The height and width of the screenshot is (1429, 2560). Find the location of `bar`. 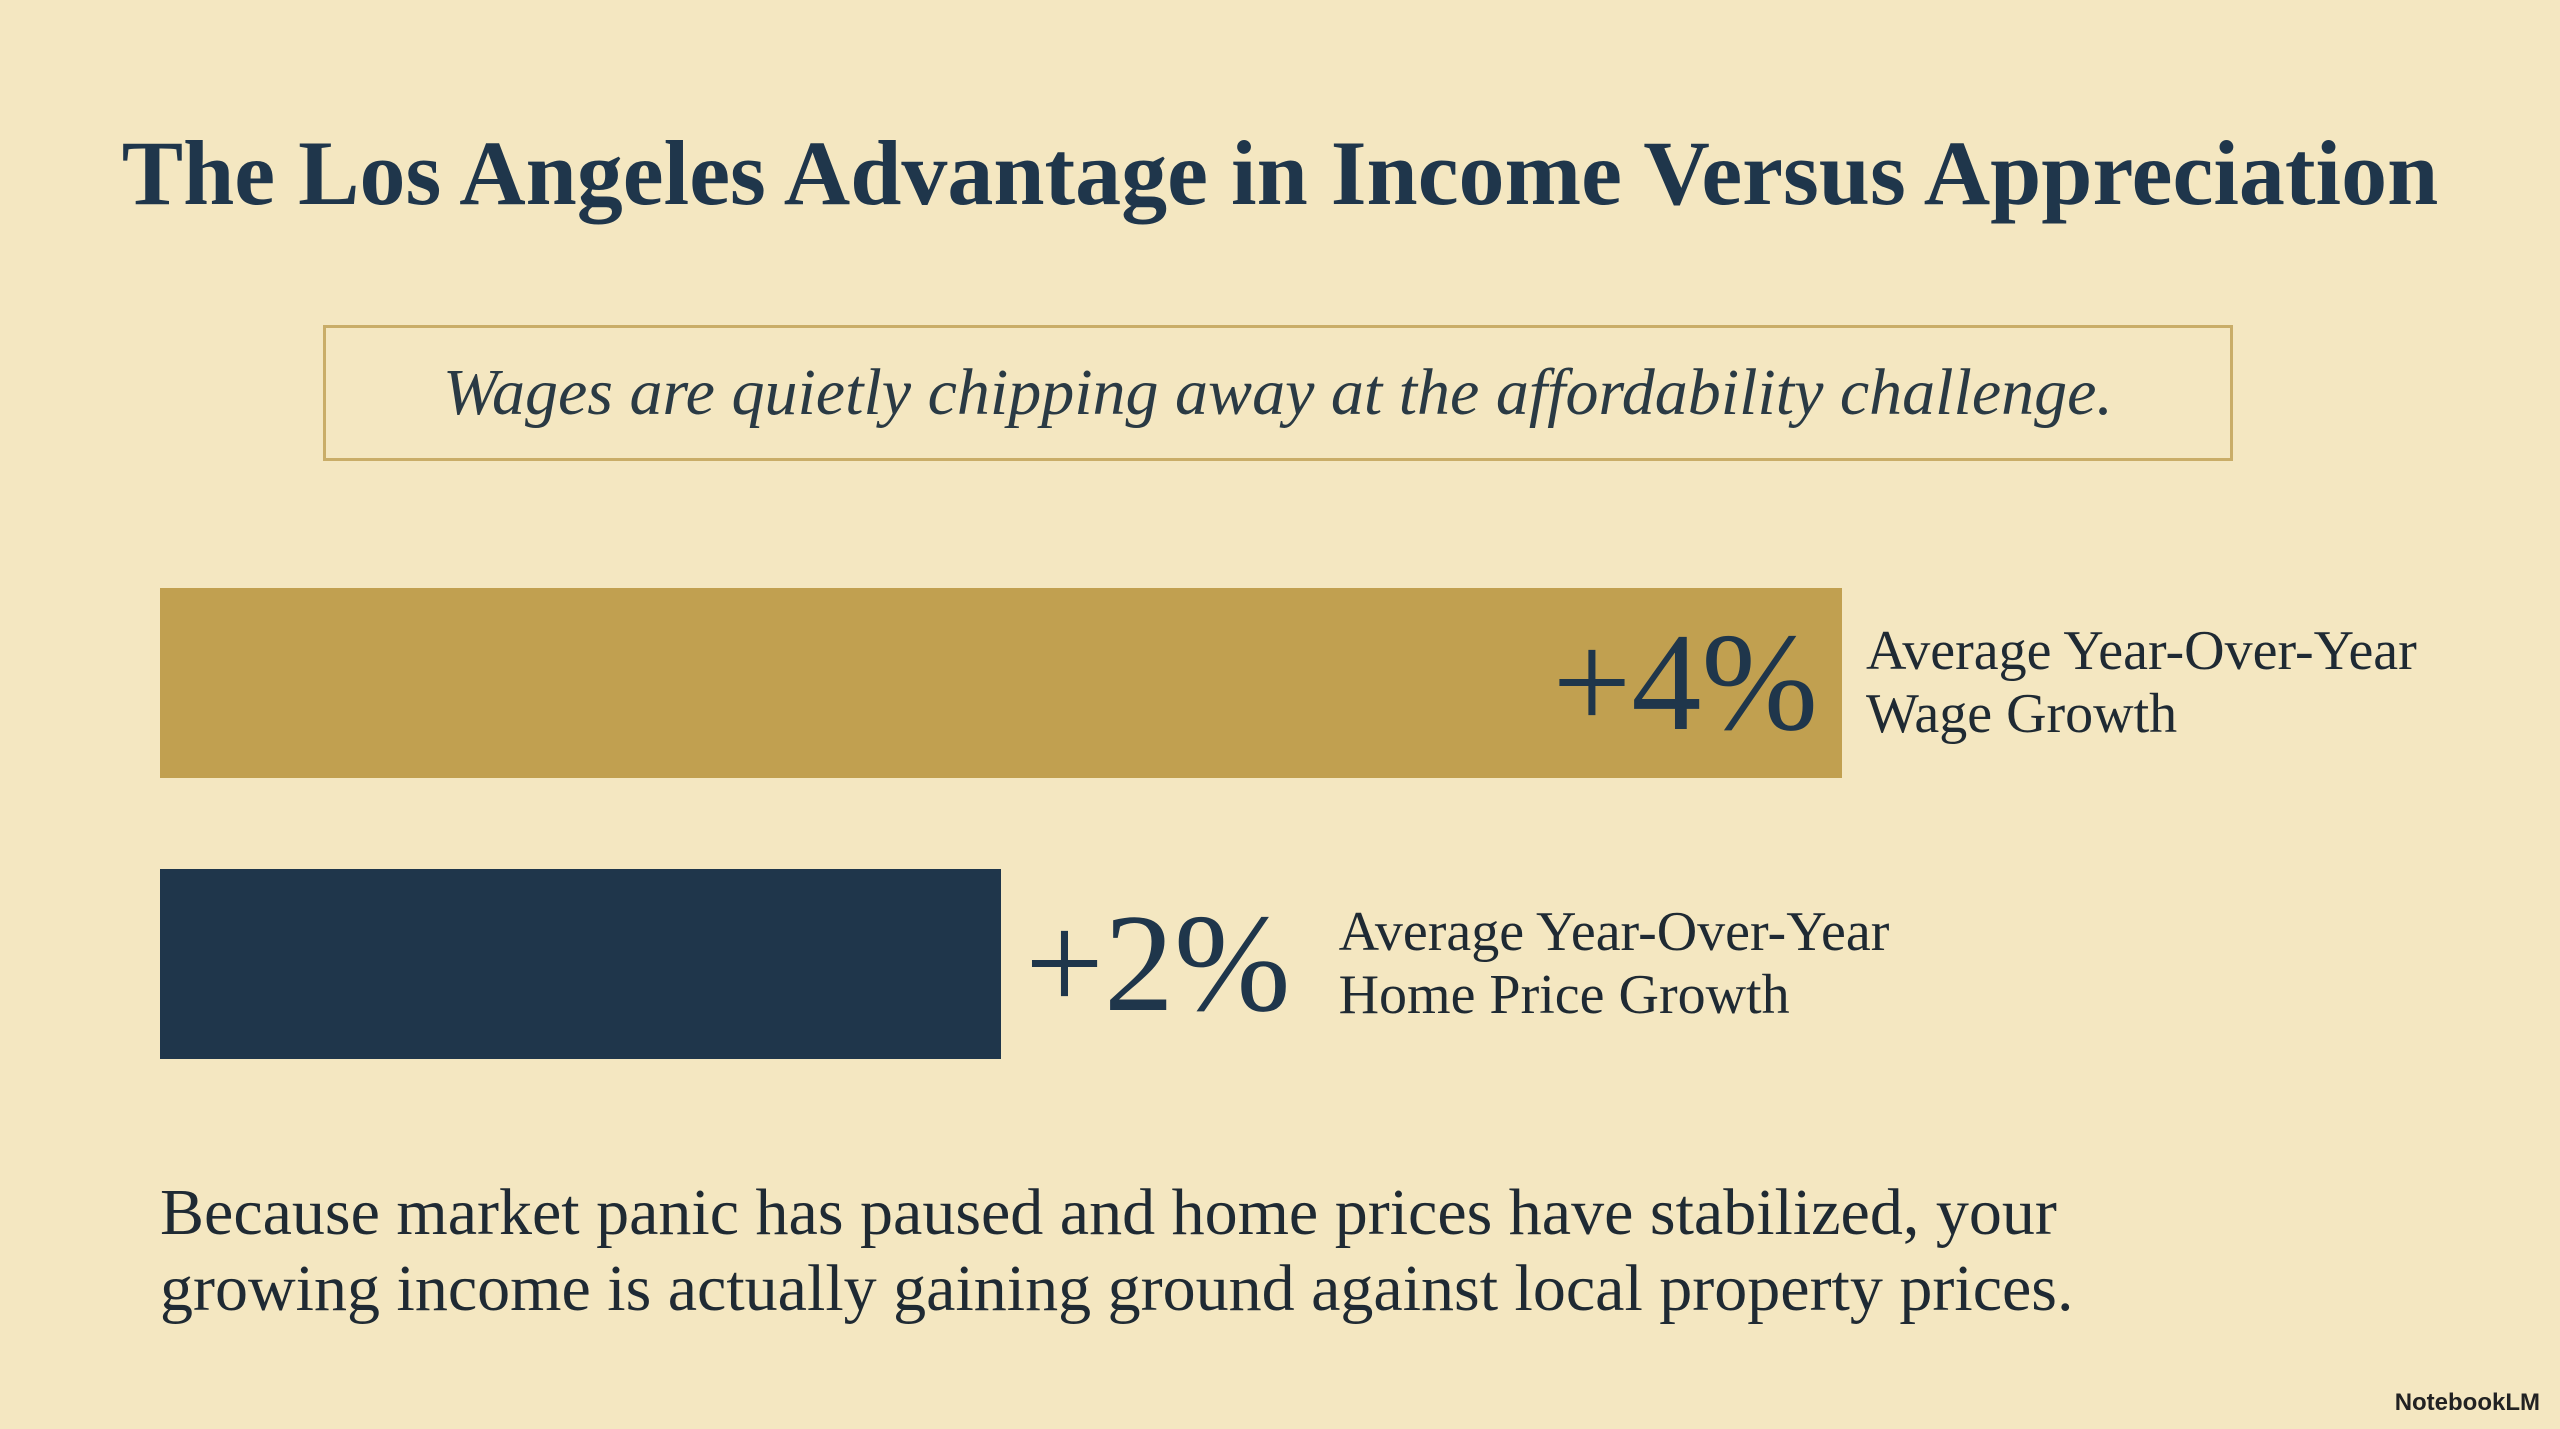

bar is located at coordinates (580, 964).